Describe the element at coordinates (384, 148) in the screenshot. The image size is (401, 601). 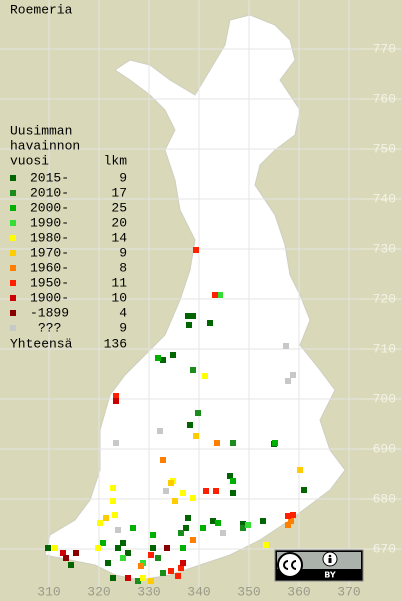
I see `y-tick-label: 750` at that location.